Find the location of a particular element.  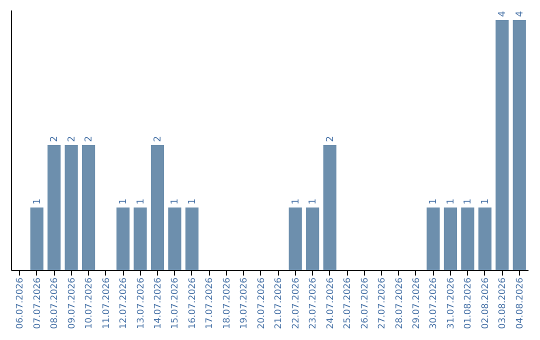

x-tick-label: 03.08.2026 is located at coordinates (503, 303).